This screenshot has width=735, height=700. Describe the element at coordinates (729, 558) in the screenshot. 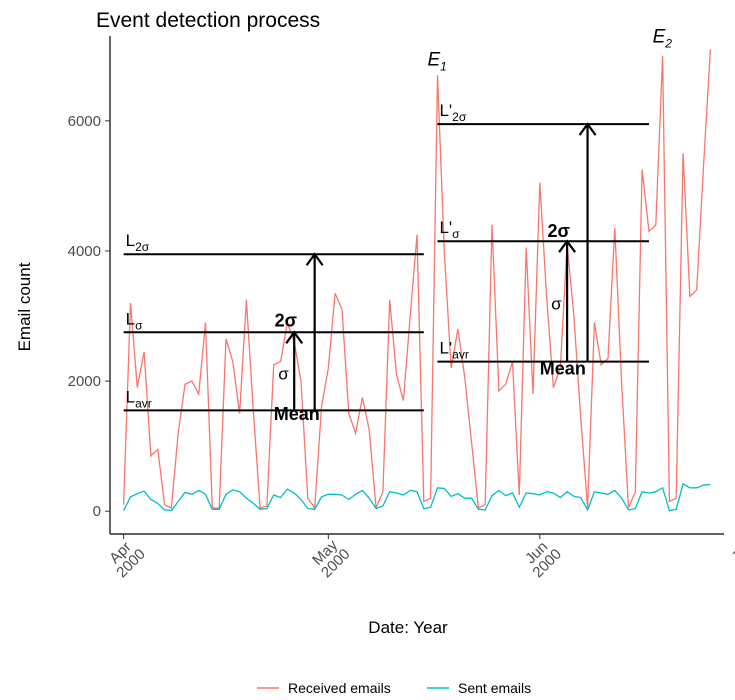

I see `x-tick-label: Jul2000` at that location.